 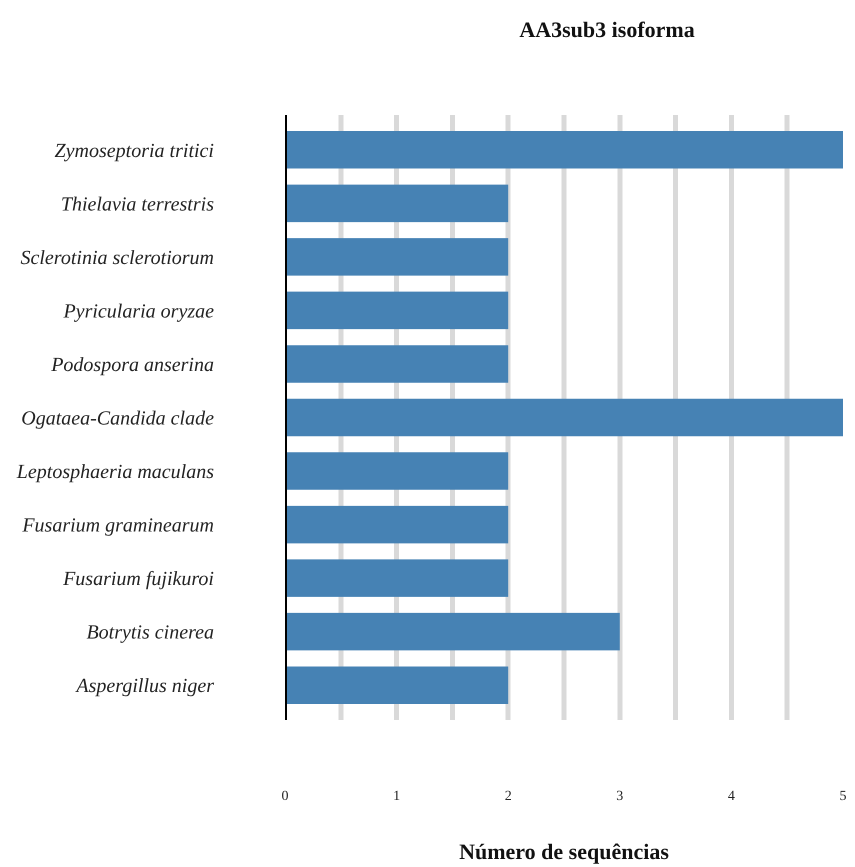 I want to click on y-tick-label: Aspergillus niger, so click(x=144, y=686).